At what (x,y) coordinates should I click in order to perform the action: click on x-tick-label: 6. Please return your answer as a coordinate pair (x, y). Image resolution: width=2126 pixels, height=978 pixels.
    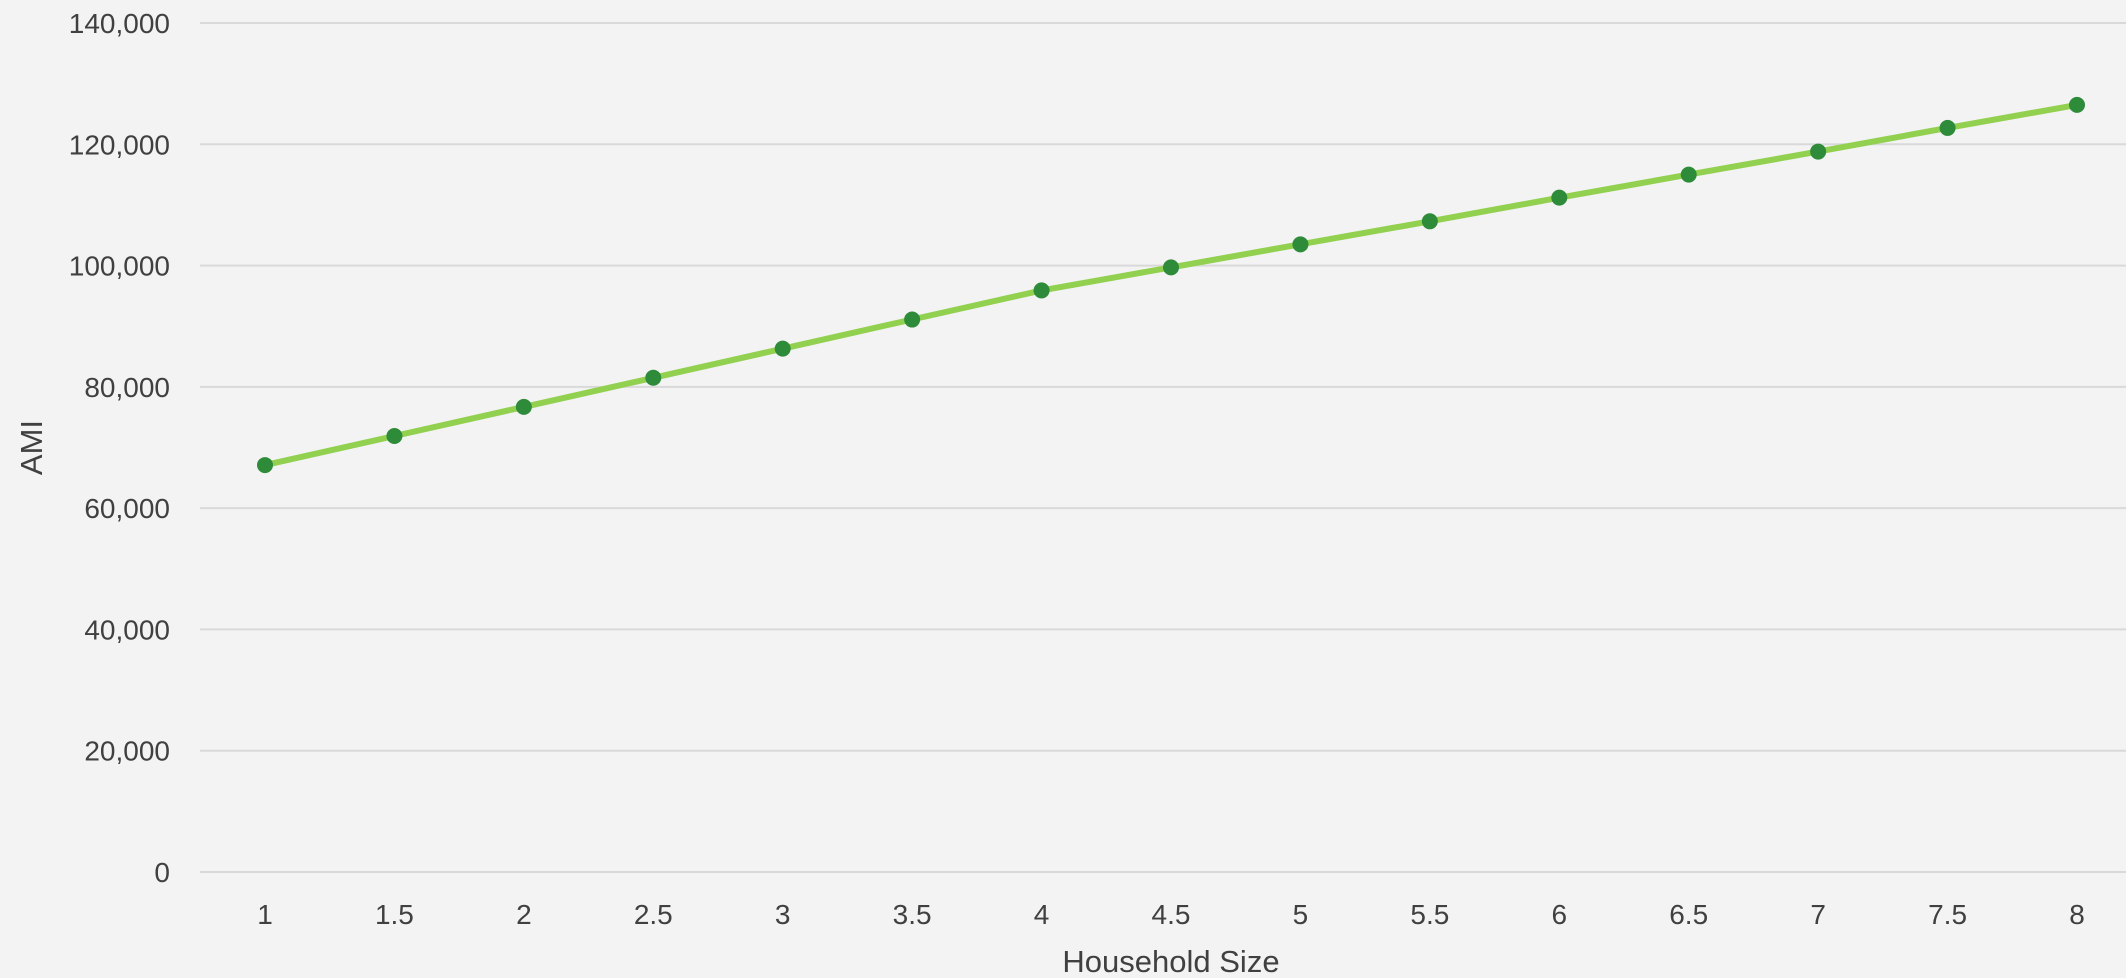
    Looking at the image, I should click on (1559, 914).